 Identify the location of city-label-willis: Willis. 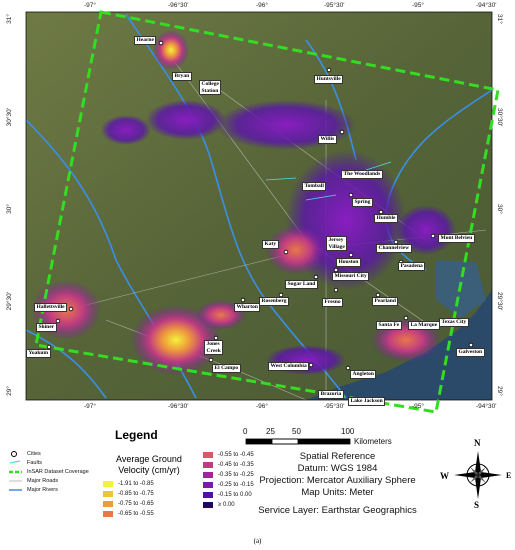
(327, 139).